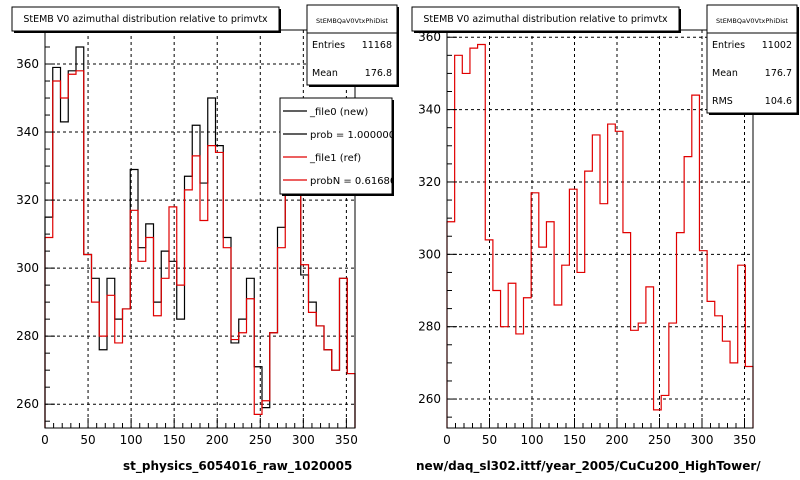  Describe the element at coordinates (237, 466) in the screenshot. I see `x-axis-label: st_physics_6054016_raw_1020005` at that location.